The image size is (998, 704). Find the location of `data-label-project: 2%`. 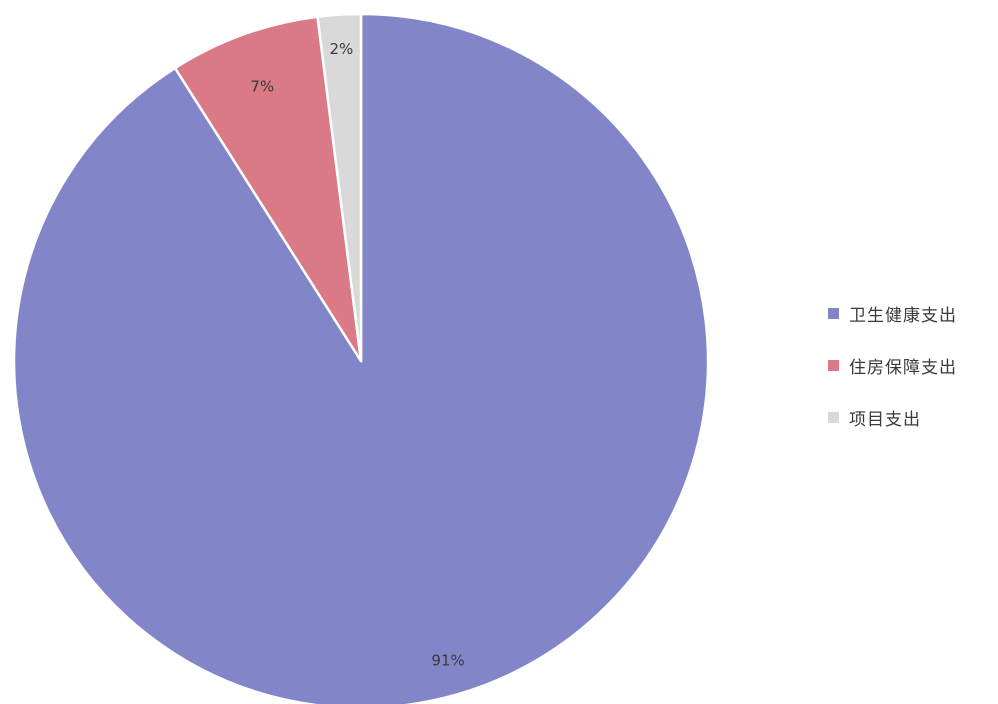

data-label-project: 2% is located at coordinates (342, 49).